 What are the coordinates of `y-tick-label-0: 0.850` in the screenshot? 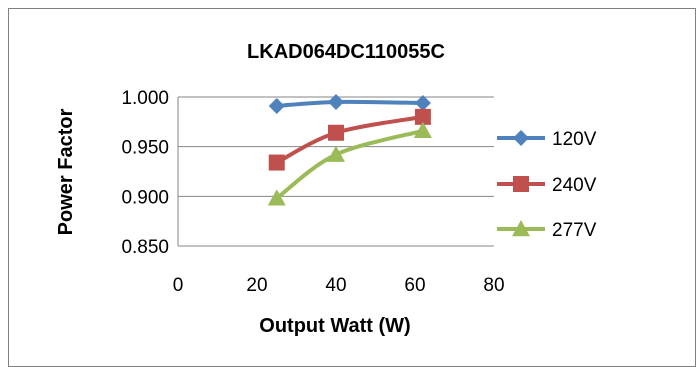 It's located at (145, 247).